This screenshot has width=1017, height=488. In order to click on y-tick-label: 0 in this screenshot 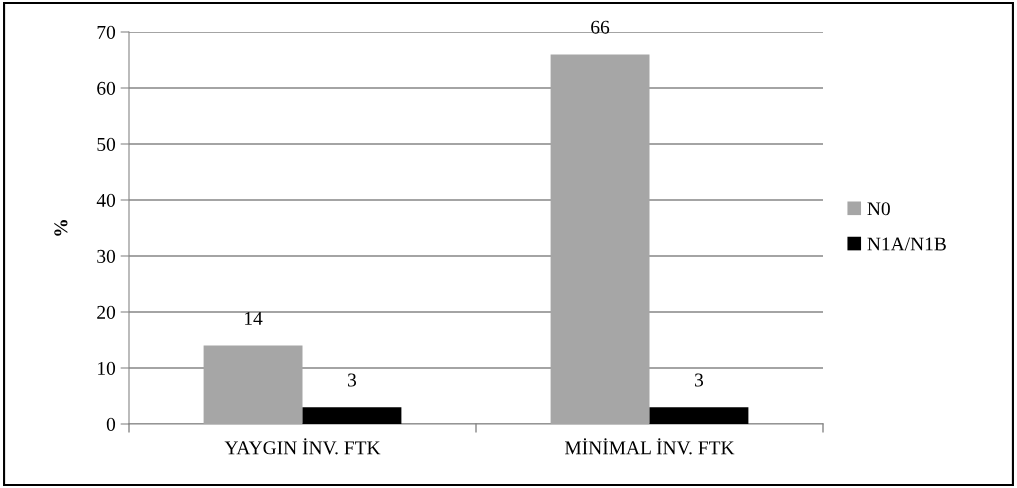, I will do `click(111, 424)`.